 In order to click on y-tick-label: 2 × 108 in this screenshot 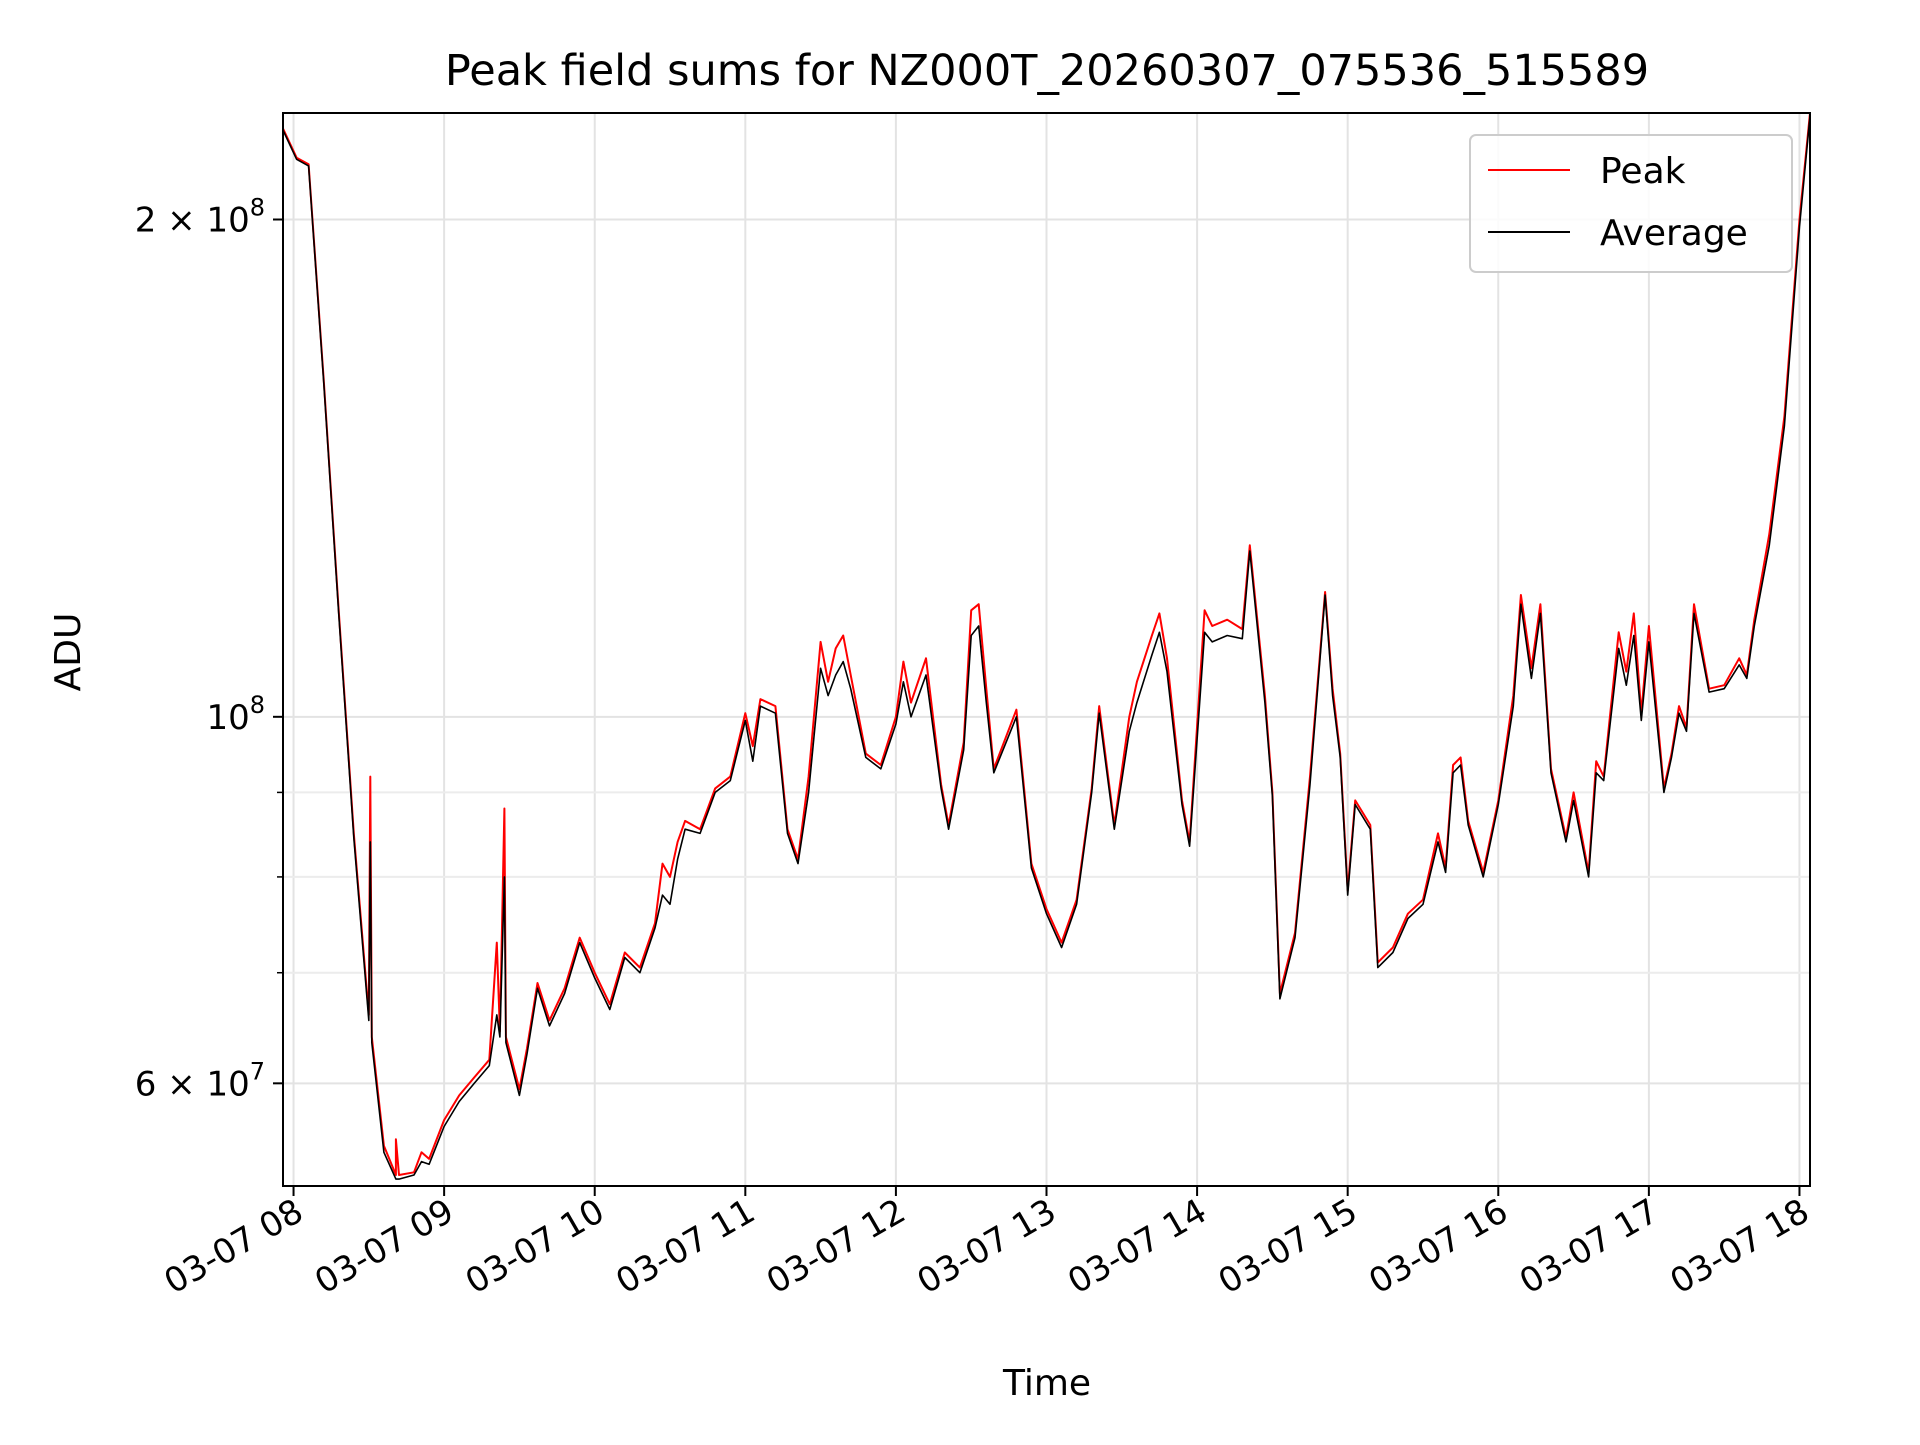, I will do `click(200, 216)`.